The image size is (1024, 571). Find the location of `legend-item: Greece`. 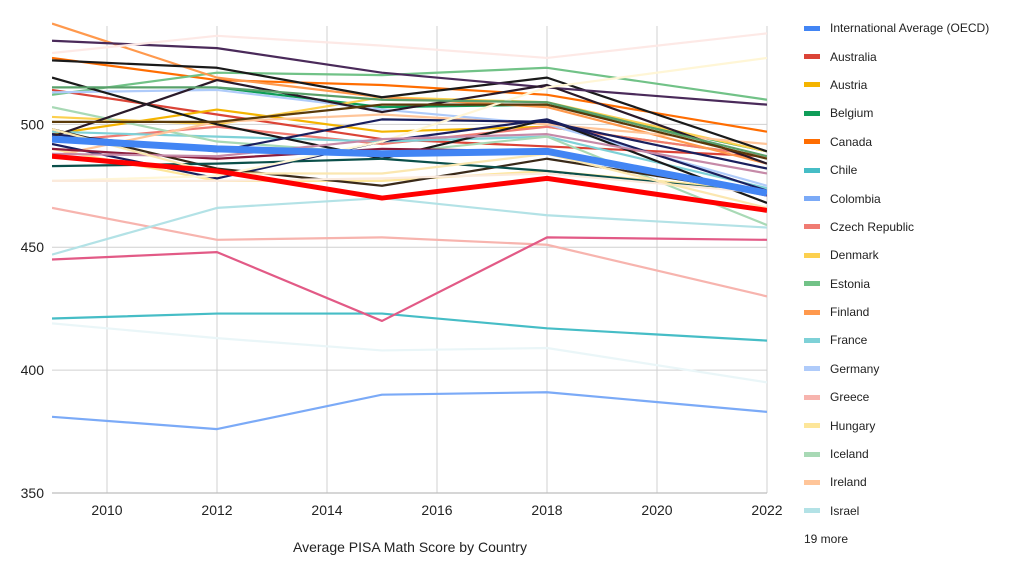

legend-item: Greece is located at coordinates (911, 397).